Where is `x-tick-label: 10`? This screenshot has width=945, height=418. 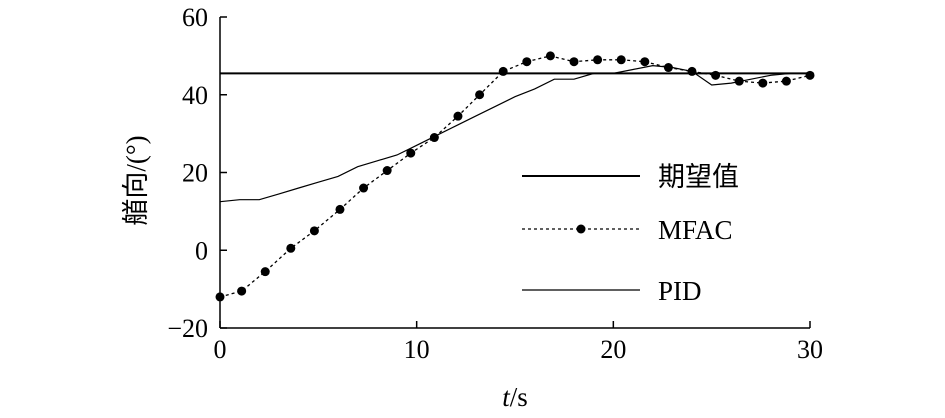 x-tick-label: 10 is located at coordinates (417, 349).